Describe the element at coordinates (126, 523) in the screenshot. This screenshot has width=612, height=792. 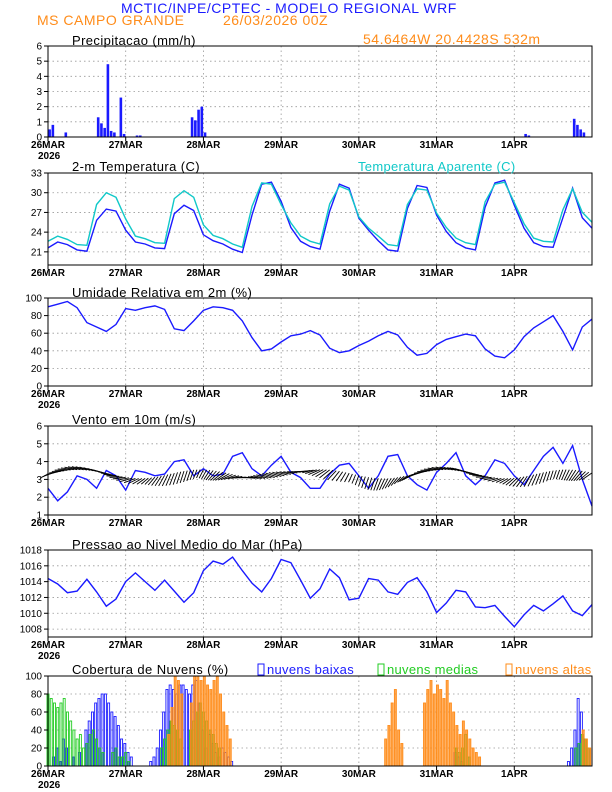
I see `wind-xtick-label: 27MAR` at that location.